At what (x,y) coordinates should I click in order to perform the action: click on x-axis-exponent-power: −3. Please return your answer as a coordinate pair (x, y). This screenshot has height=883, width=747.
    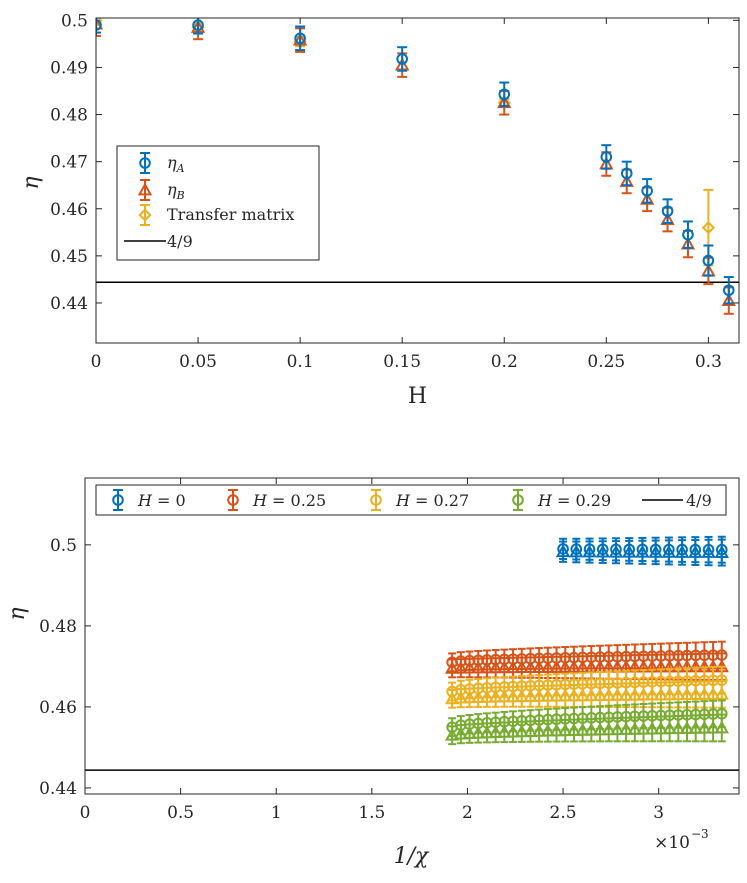
    Looking at the image, I should click on (700, 834).